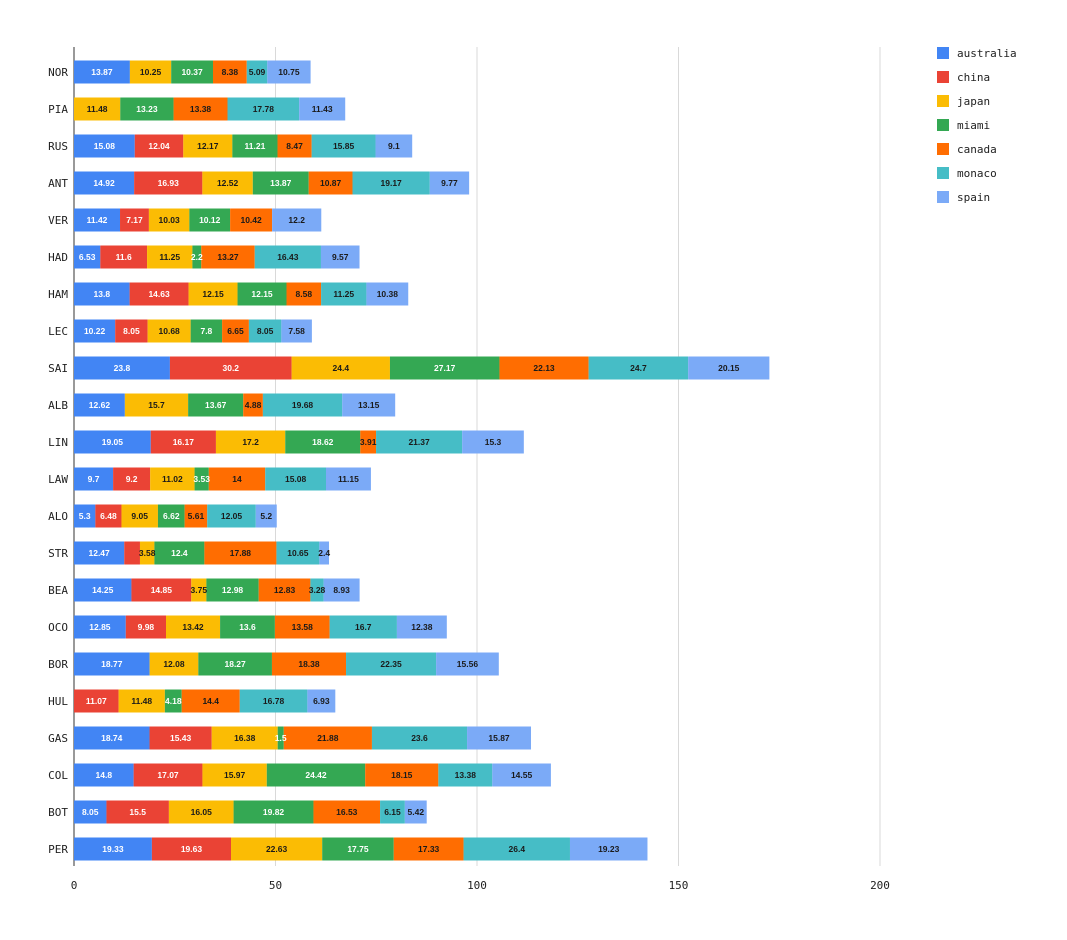  Describe the element at coordinates (105, 146) in the screenshot. I see `data-label: 15.08` at that location.